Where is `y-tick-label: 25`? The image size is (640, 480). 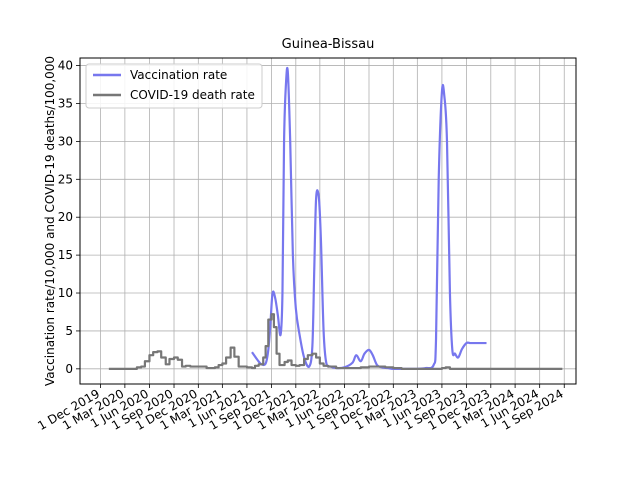 y-tick-label: 25 is located at coordinates (65, 179).